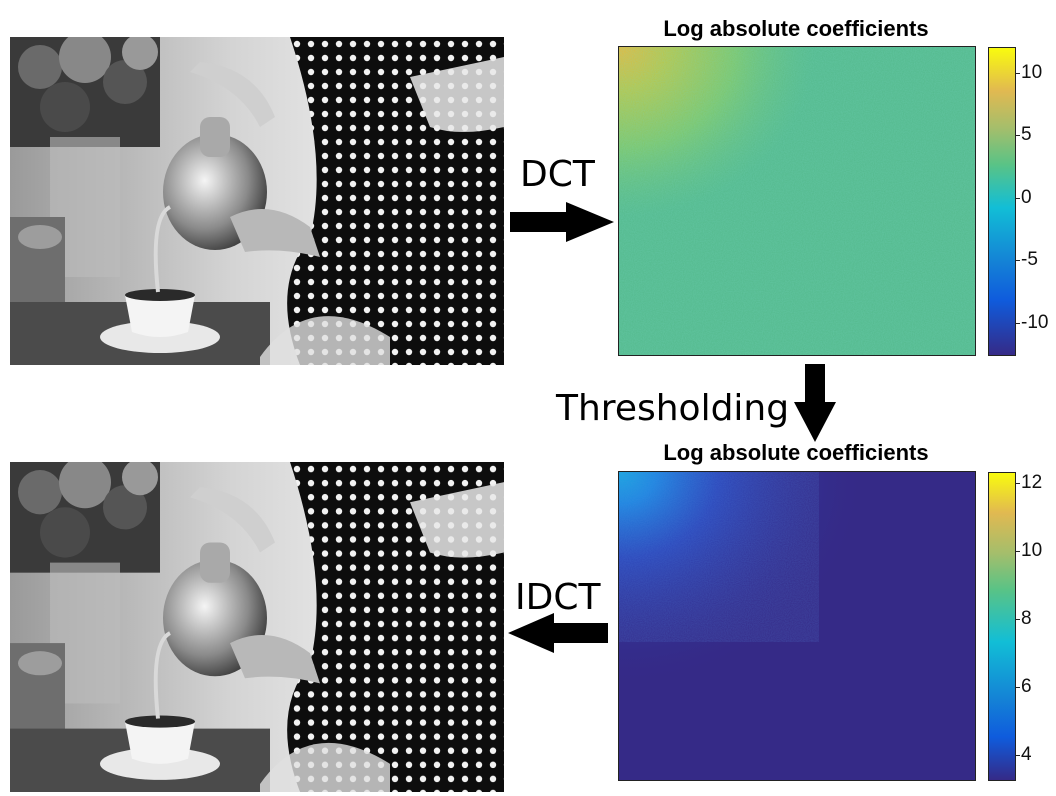 The image size is (1056, 796). What do you see at coordinates (562, 222) in the screenshot?
I see `dct-arrow` at bounding box center [562, 222].